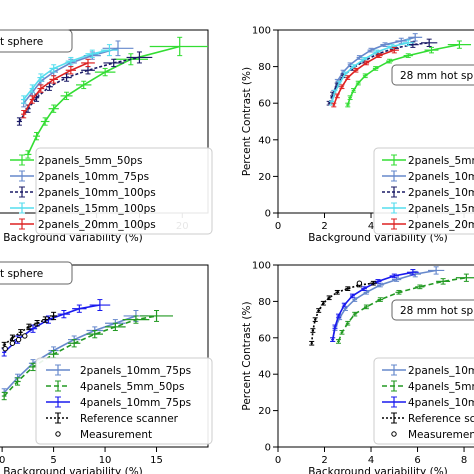  I want to click on x-axis-label: Background variability (%), so click(73, 238).